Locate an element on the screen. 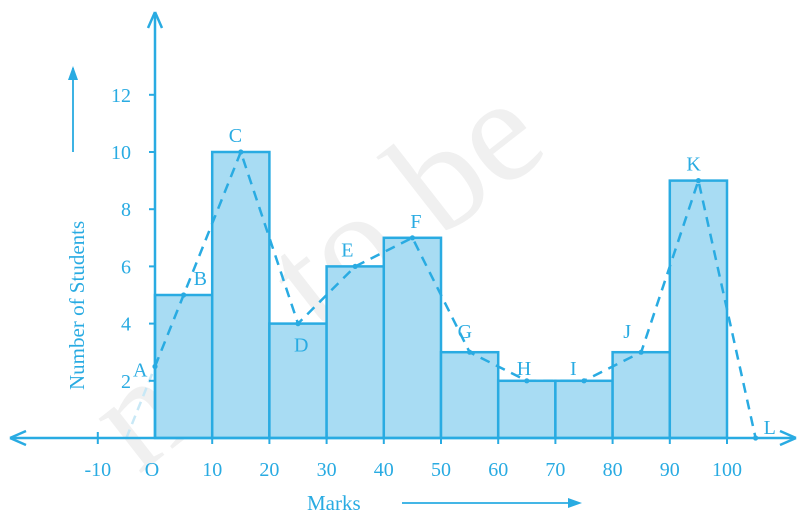 This screenshot has height=514, width=801. point-label-G: G is located at coordinates (465, 332).